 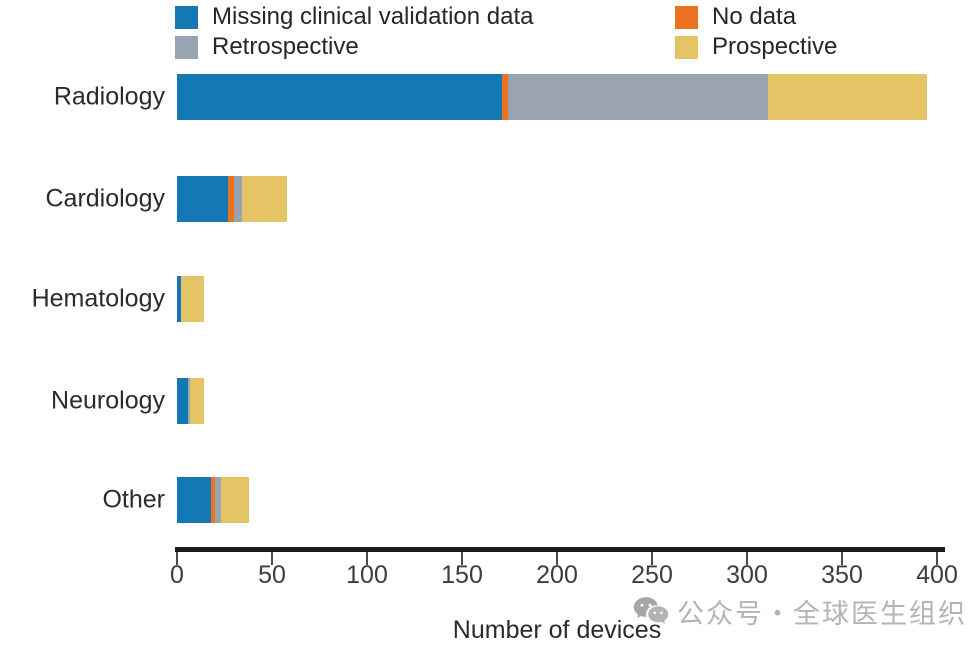 I want to click on legend-item-retrospective: Retrospective, so click(x=267, y=47).